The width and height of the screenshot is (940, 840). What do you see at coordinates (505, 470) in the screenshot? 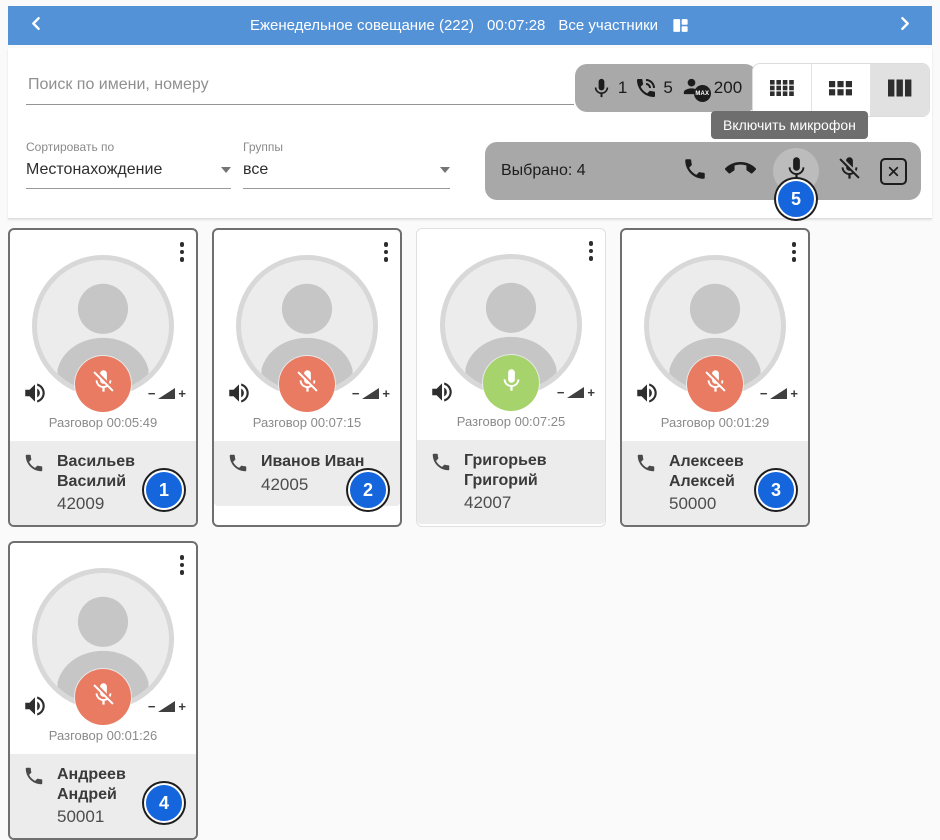
I see `participant-name: Григорьев Григорий` at bounding box center [505, 470].